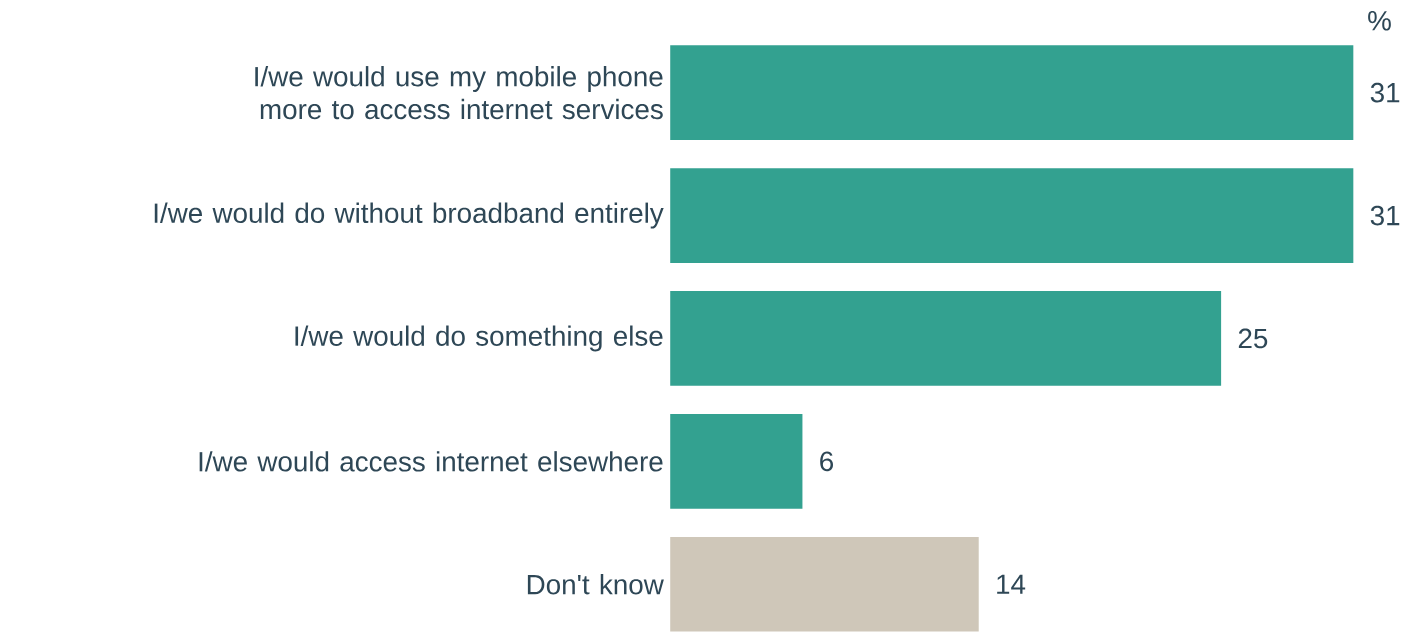 The width and height of the screenshot is (1415, 632). I want to click on data-label: 6, so click(827, 461).